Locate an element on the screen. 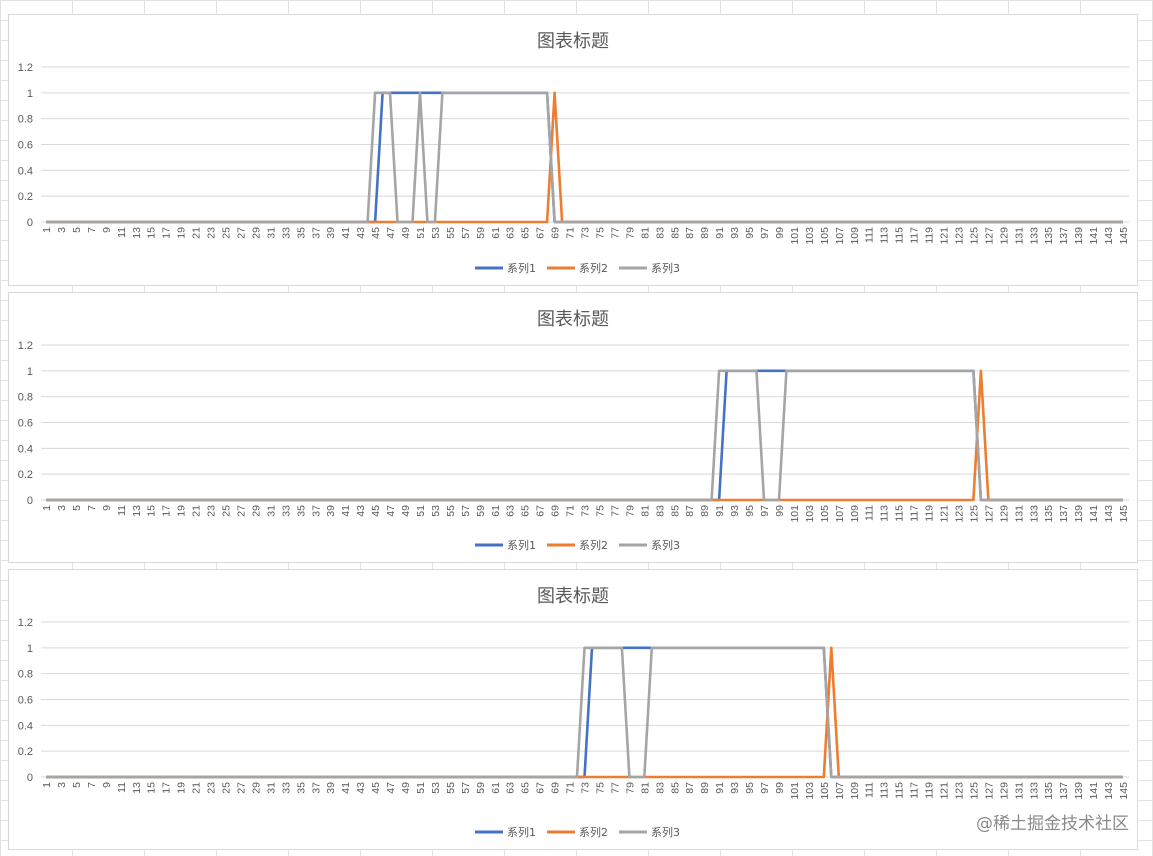 This screenshot has height=856, width=1153. legend-label: 系列2 is located at coordinates (593, 268).